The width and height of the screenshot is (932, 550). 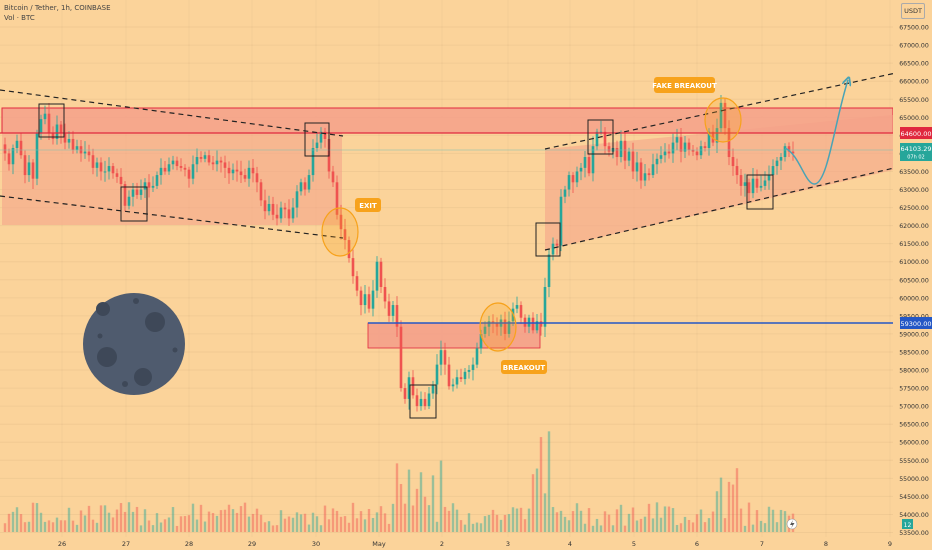 What do you see at coordinates (914, 425) in the screenshot?
I see `price-tick-label: 56500.00` at bounding box center [914, 425].